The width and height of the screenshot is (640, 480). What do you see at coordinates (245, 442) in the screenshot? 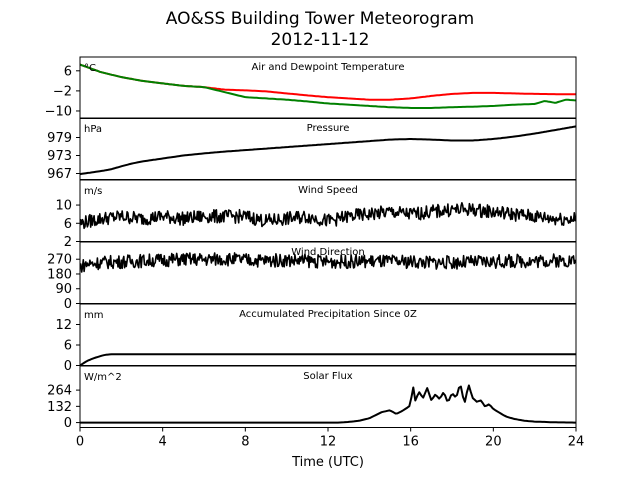
I see `x-tick-label: 8` at bounding box center [245, 442].